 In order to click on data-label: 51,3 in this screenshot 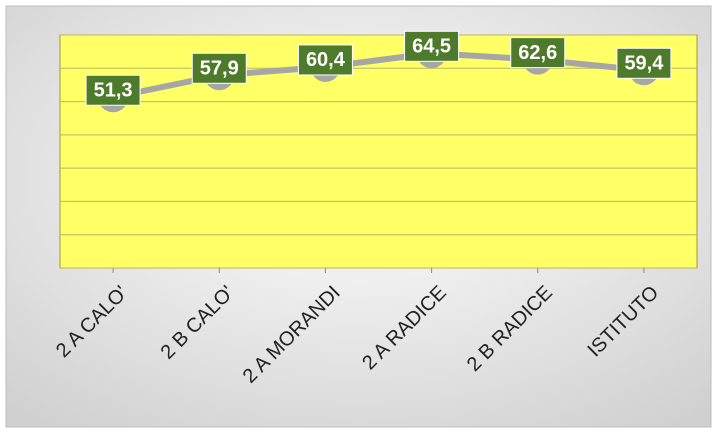, I will do `click(113, 91)`.